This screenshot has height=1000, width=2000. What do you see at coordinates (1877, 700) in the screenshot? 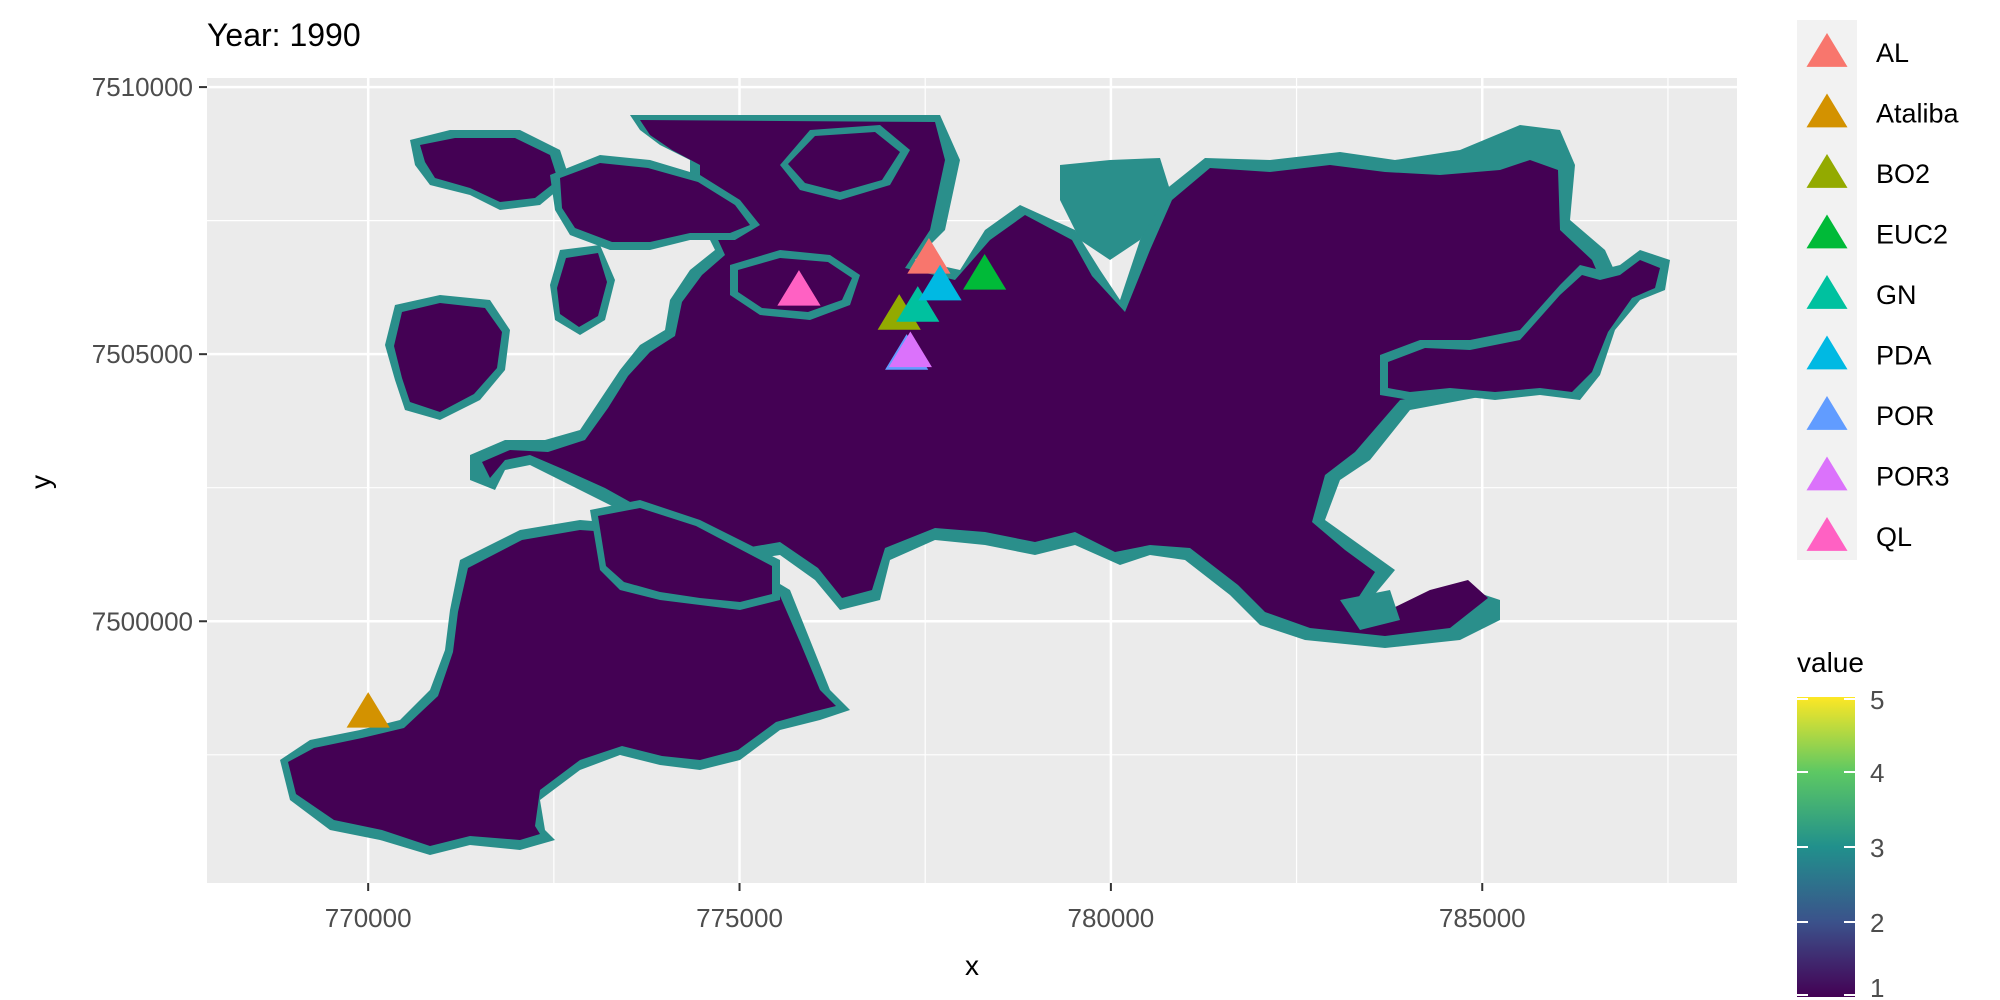
I see `color-legend-label: 5` at bounding box center [1877, 700].